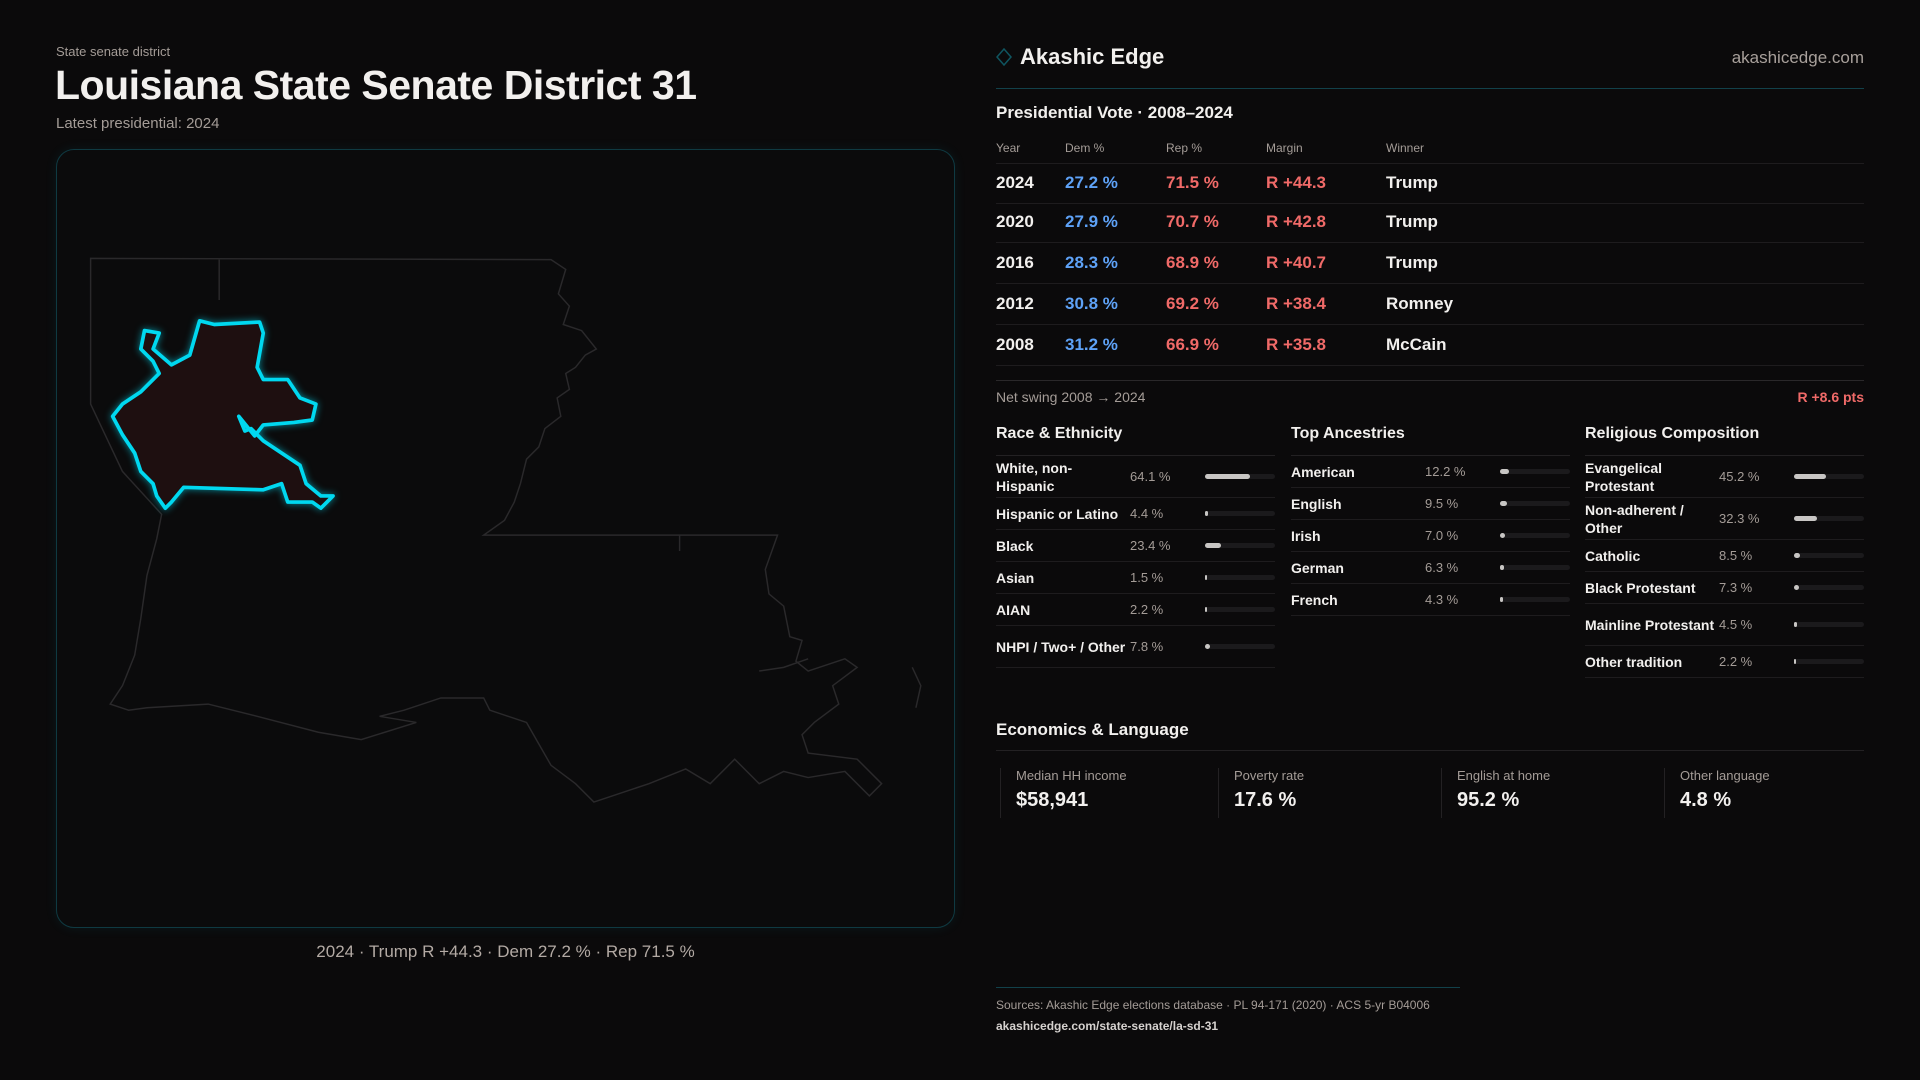 The width and height of the screenshot is (1920, 1080). I want to click on item-label: AIAN, so click(1013, 609).